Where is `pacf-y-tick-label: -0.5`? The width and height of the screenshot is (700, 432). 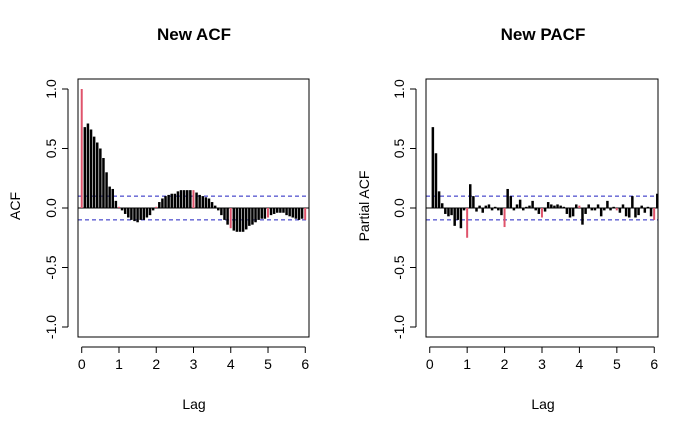
pacf-y-tick-label: -0.5 is located at coordinates (399, 267).